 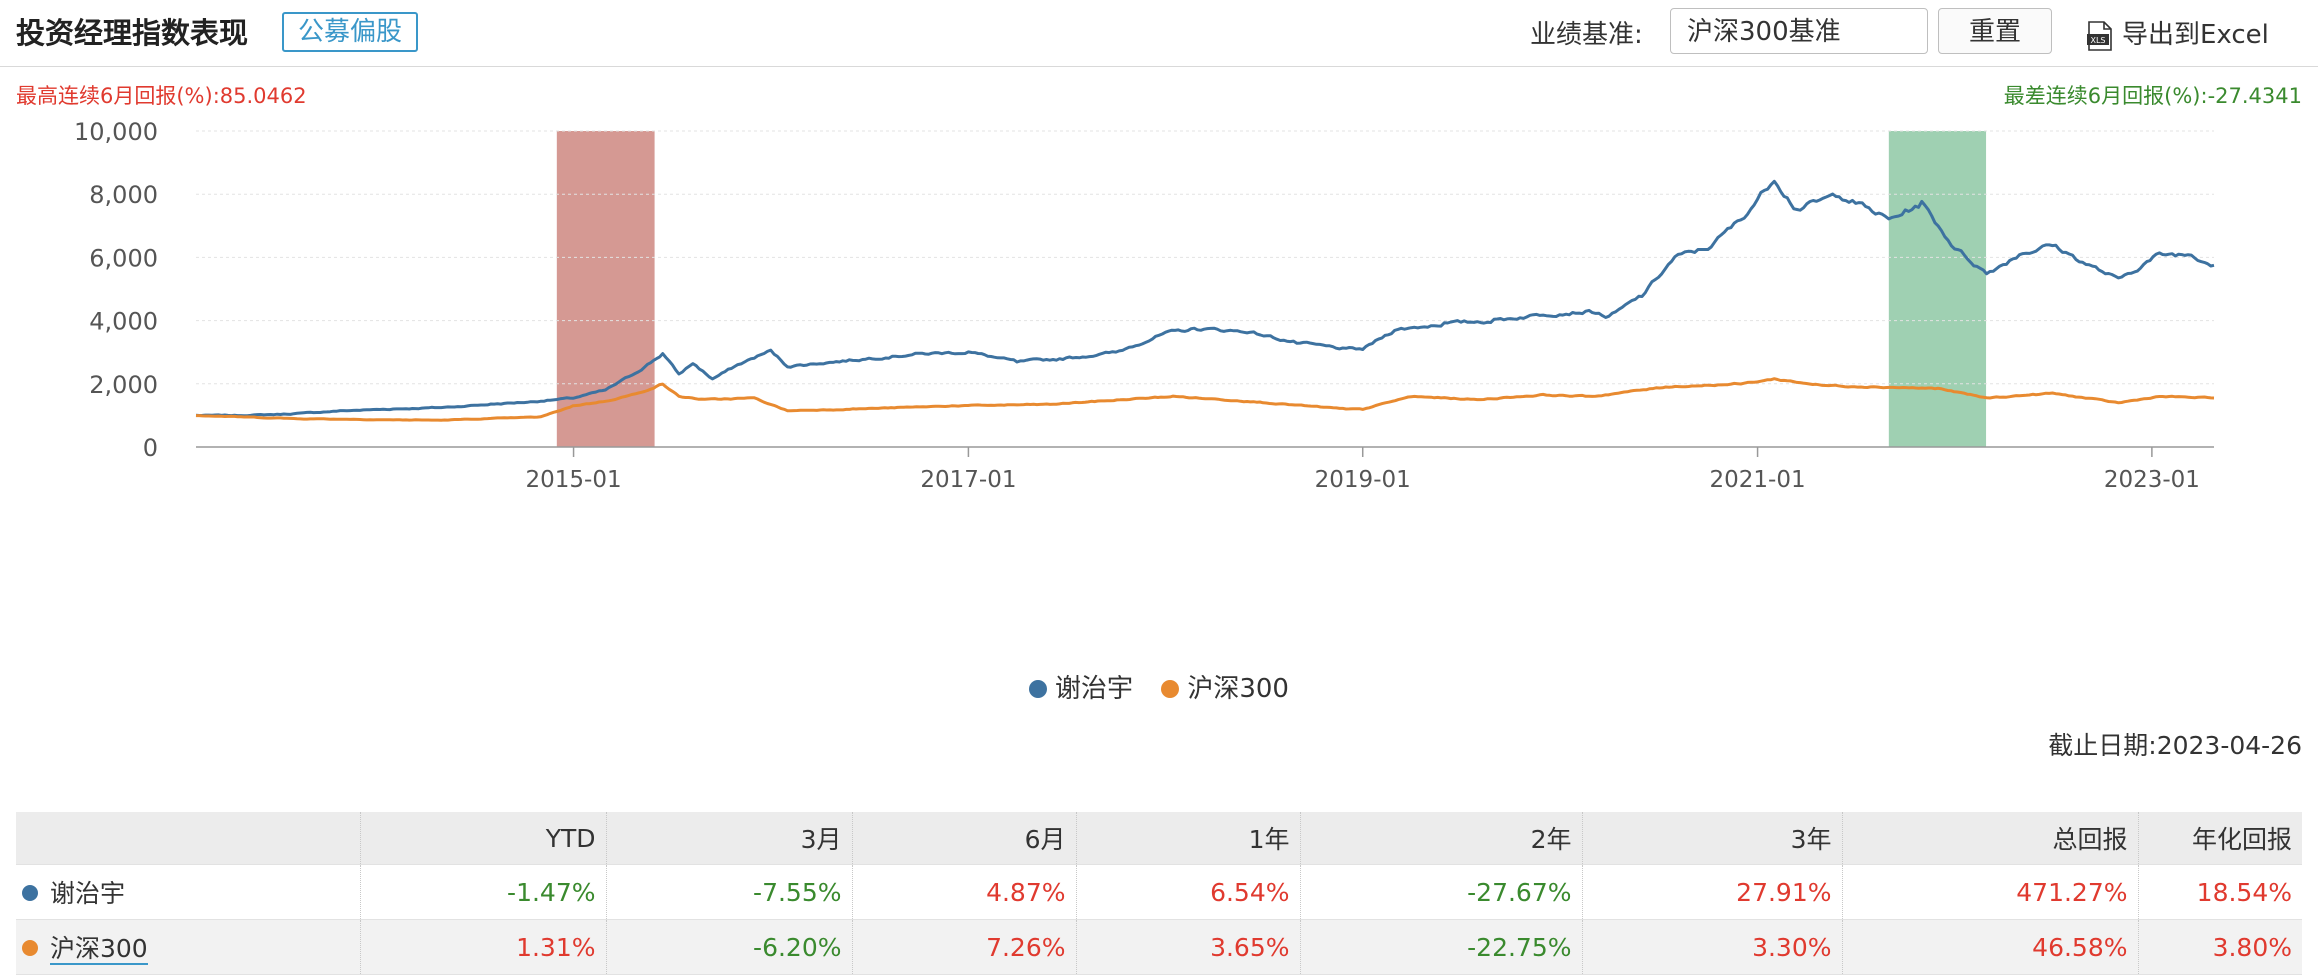 What do you see at coordinates (964, 892) in the screenshot?
I see `table-cell: 4.87%` at bounding box center [964, 892].